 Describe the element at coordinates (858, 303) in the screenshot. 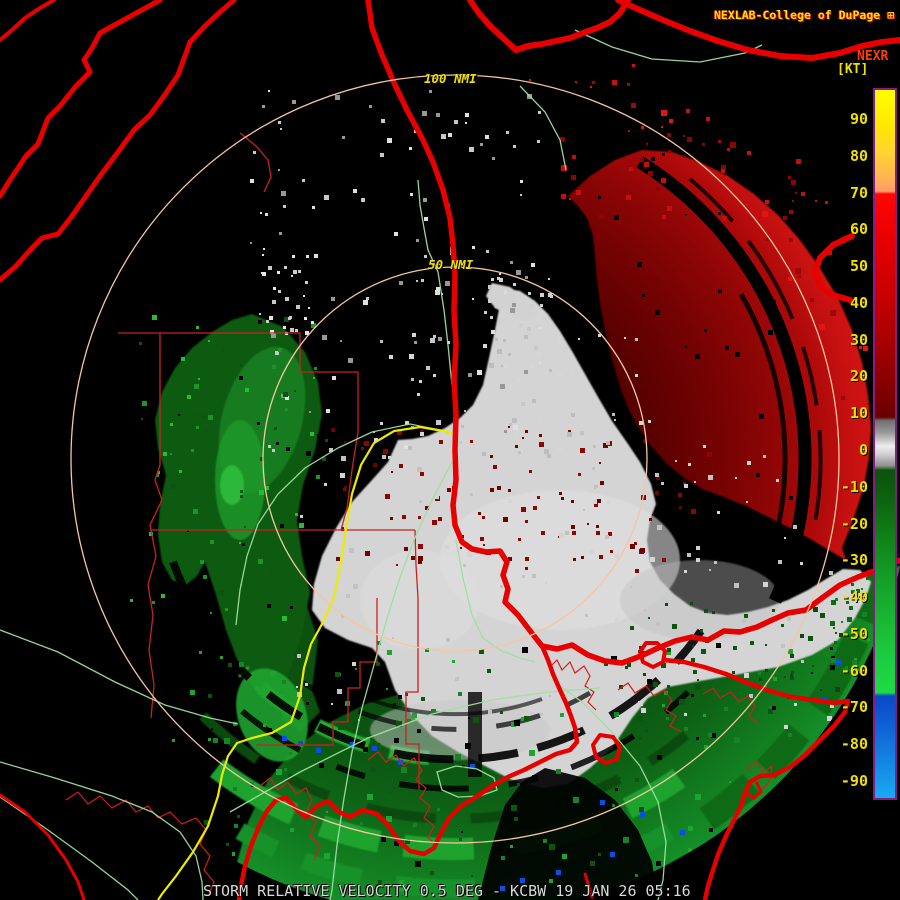

I see `colorbar-tick: 40` at that location.